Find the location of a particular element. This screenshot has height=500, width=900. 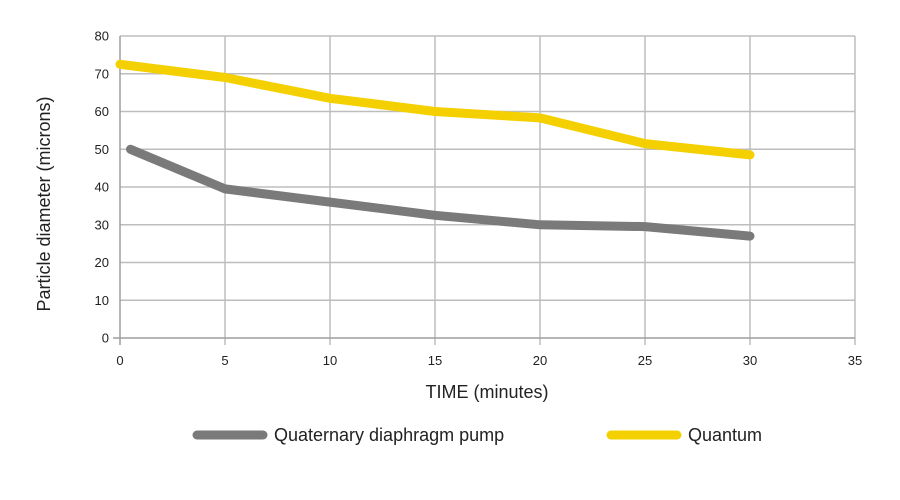

legend-label-quantum: Quantum is located at coordinates (725, 435).